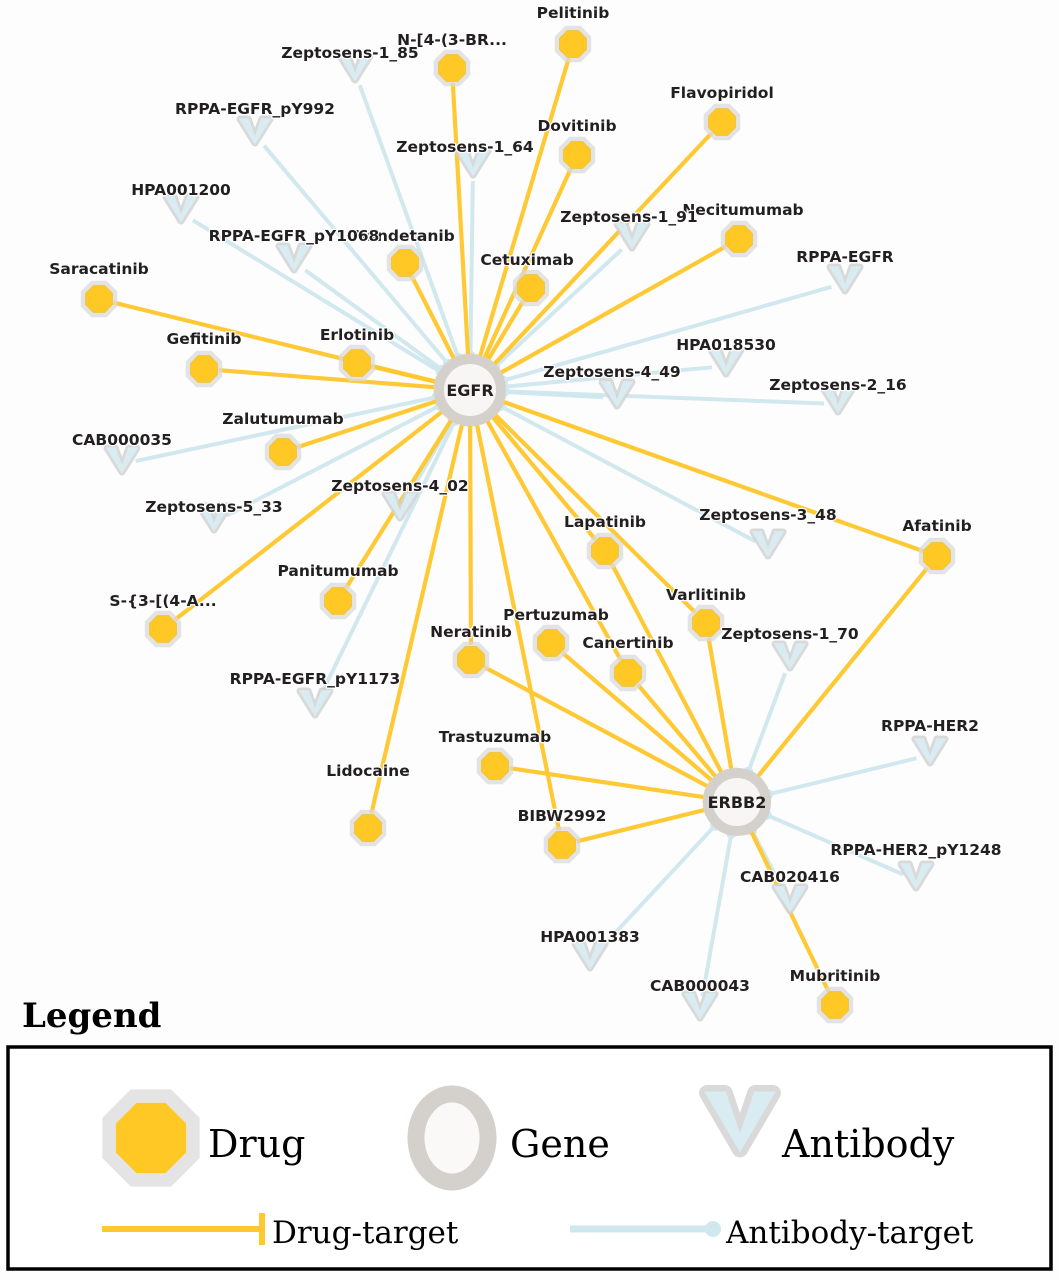 Image resolution: width=1059 pixels, height=1280 pixels. What do you see at coordinates (722, 93) in the screenshot?
I see `drug-label: Flavopiridol` at bounding box center [722, 93].